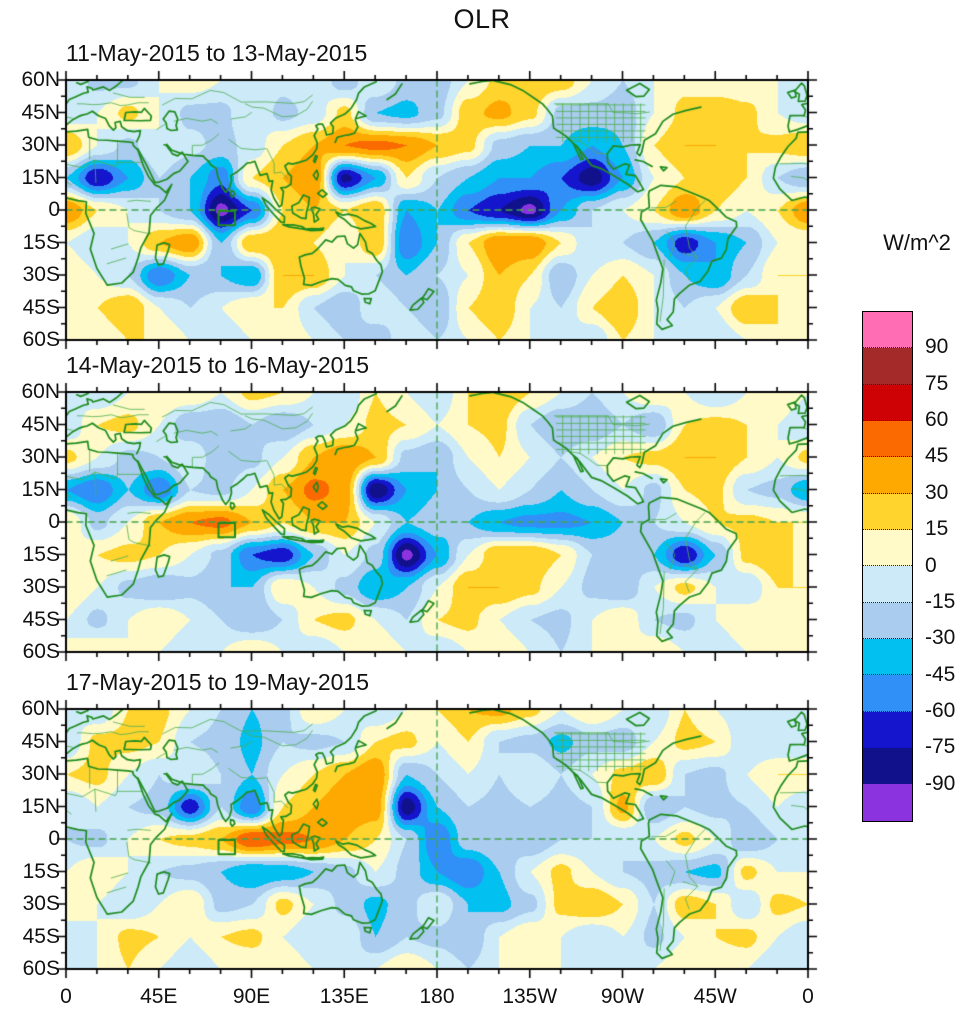 This screenshot has height=1013, width=964. I want to click on colorbar-tick-label: 75, so click(937, 383).